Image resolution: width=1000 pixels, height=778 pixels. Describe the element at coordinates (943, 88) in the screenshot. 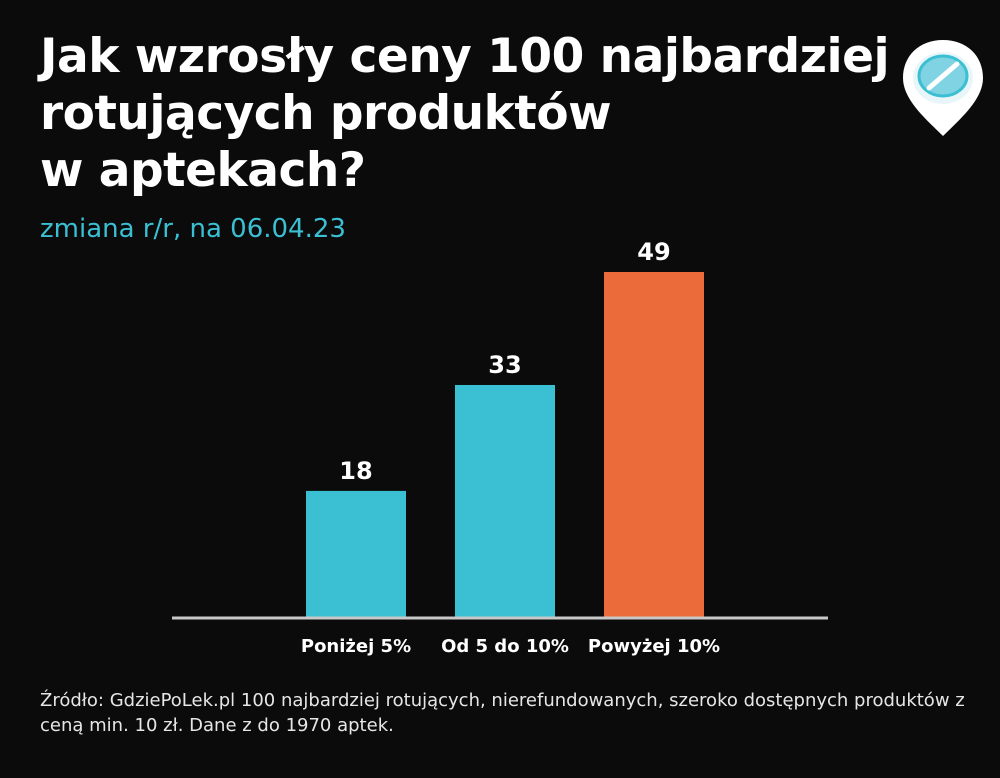

I see `pill-pin-icon` at that location.